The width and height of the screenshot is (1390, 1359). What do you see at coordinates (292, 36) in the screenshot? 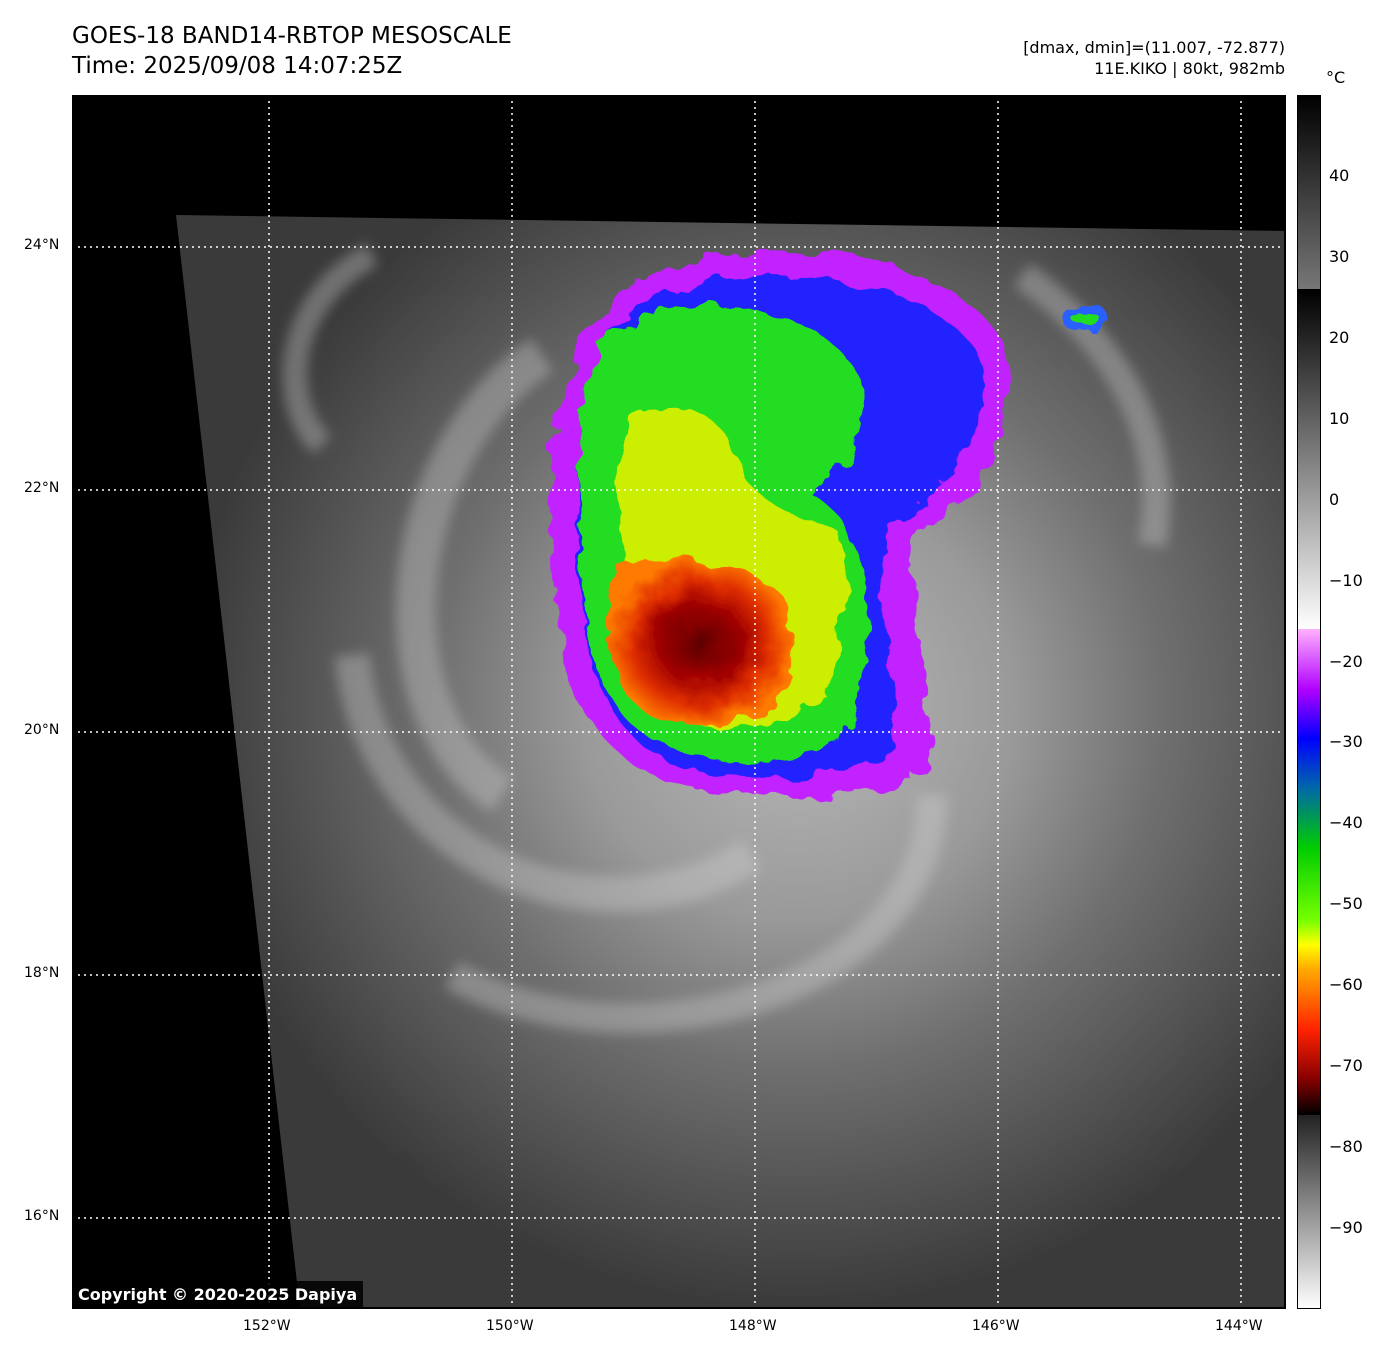
I see `chart-title: GOES-18 BAND14-RBTOP MESOSCALE` at bounding box center [292, 36].